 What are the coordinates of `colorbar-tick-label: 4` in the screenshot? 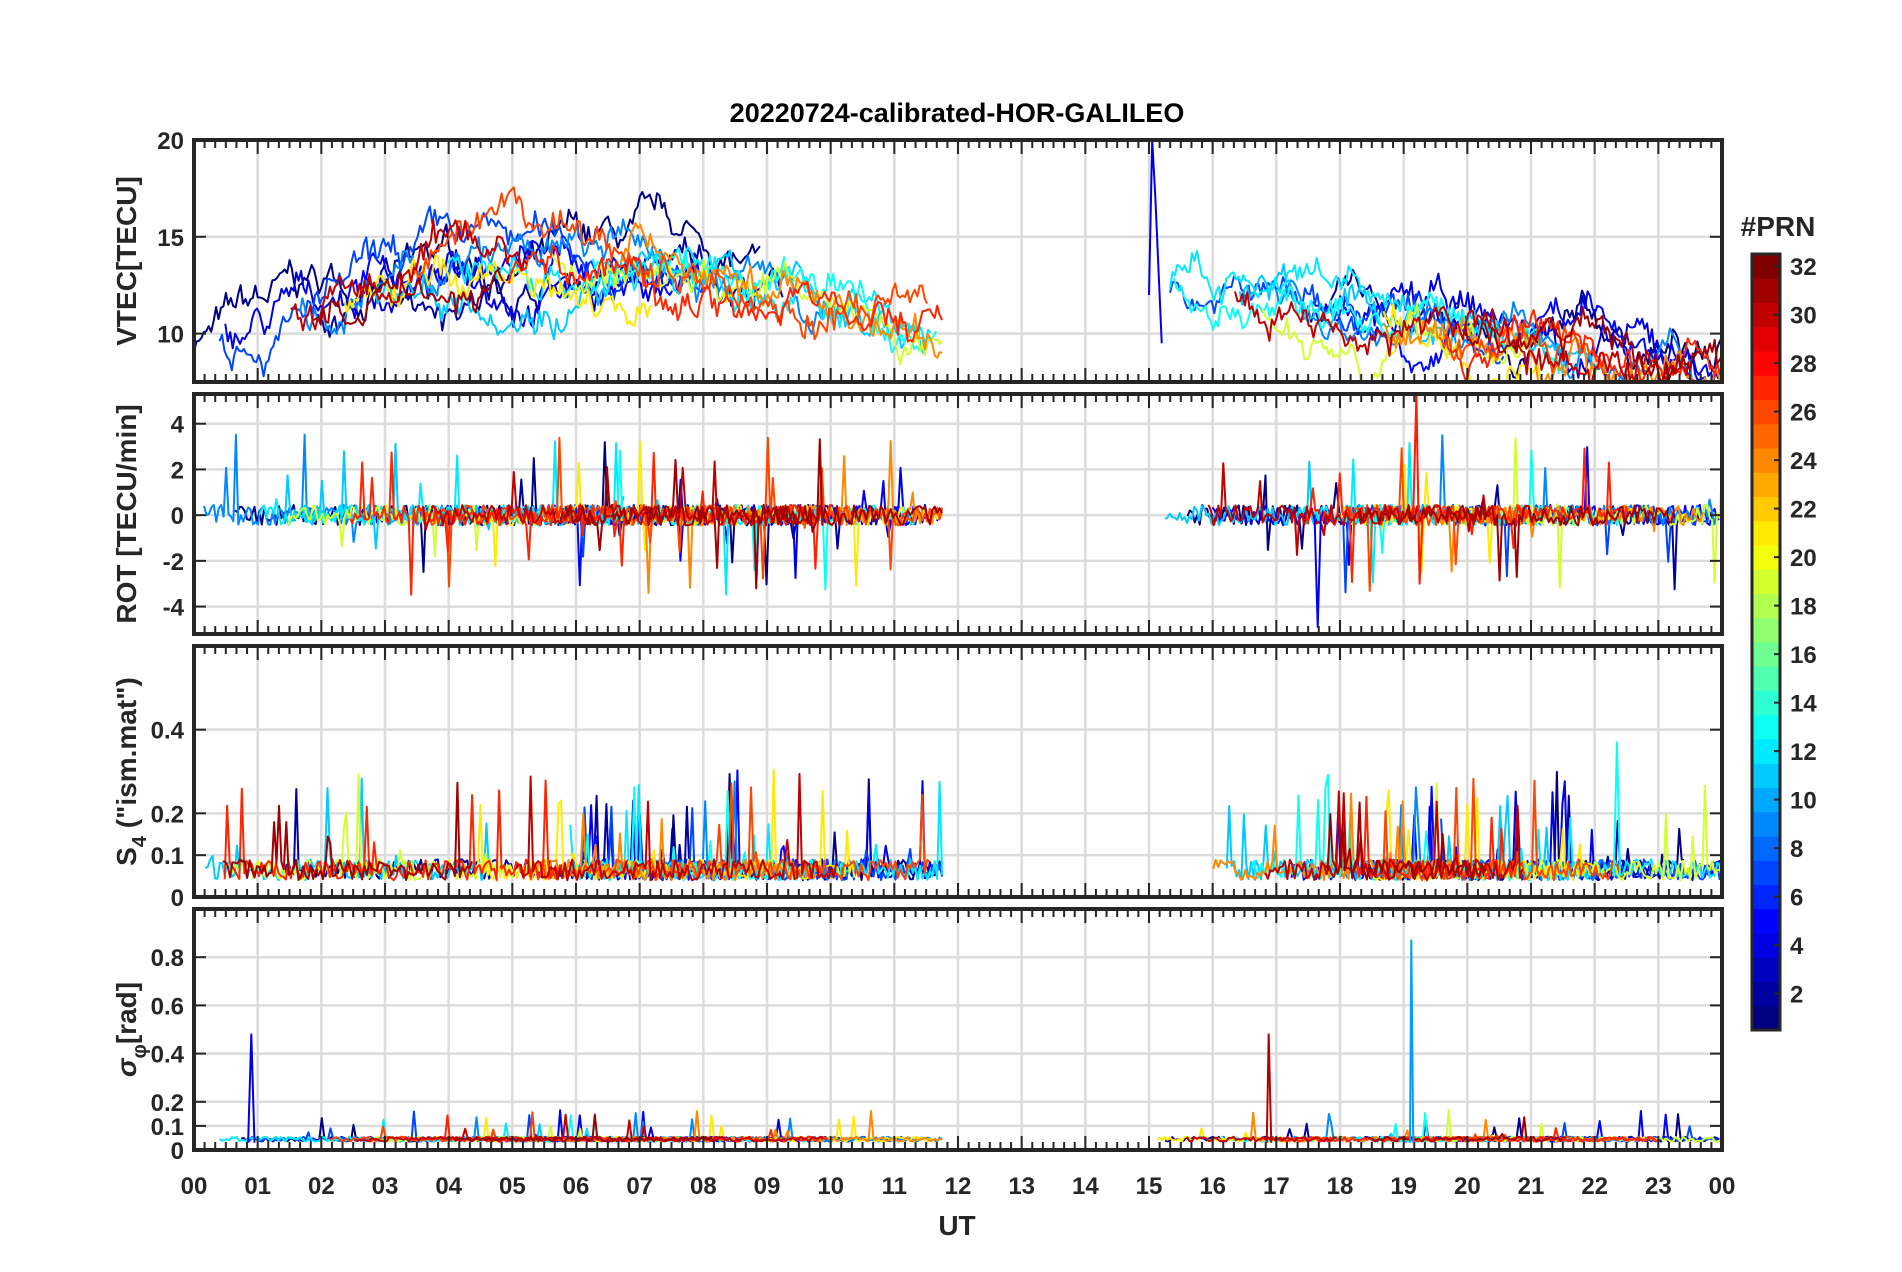 It's located at (1797, 946).